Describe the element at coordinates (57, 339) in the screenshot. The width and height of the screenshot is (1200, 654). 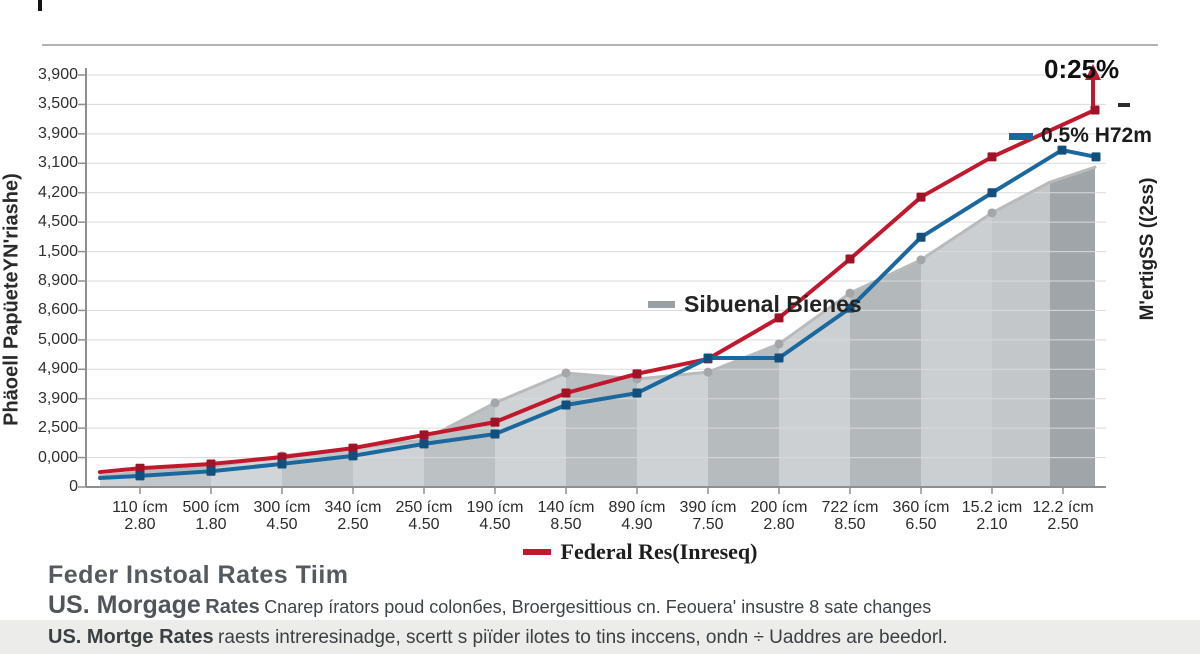
I see `y-tick-label: 5,000` at that location.